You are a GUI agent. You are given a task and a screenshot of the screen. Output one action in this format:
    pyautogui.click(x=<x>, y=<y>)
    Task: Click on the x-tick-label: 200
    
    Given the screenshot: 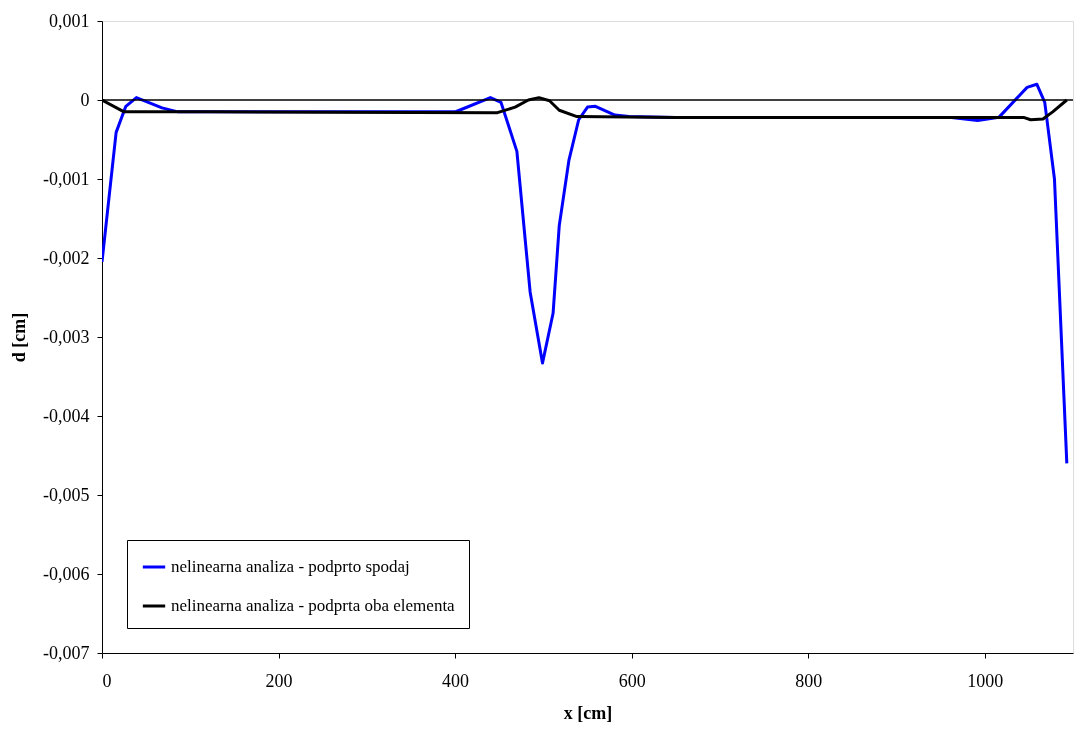 What is the action you would take?
    pyautogui.click(x=279, y=680)
    